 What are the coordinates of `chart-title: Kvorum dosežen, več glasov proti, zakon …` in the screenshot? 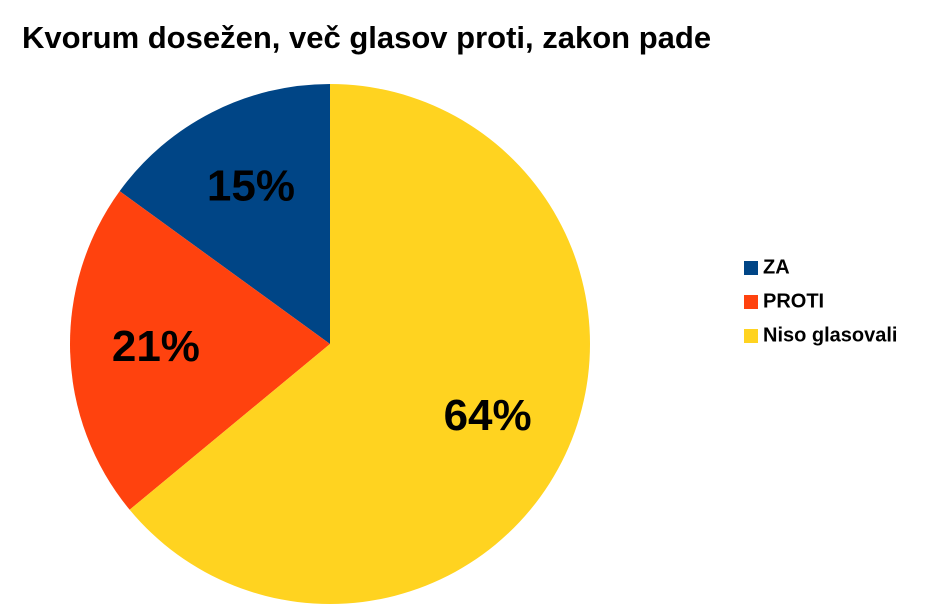 It's located at (366, 37).